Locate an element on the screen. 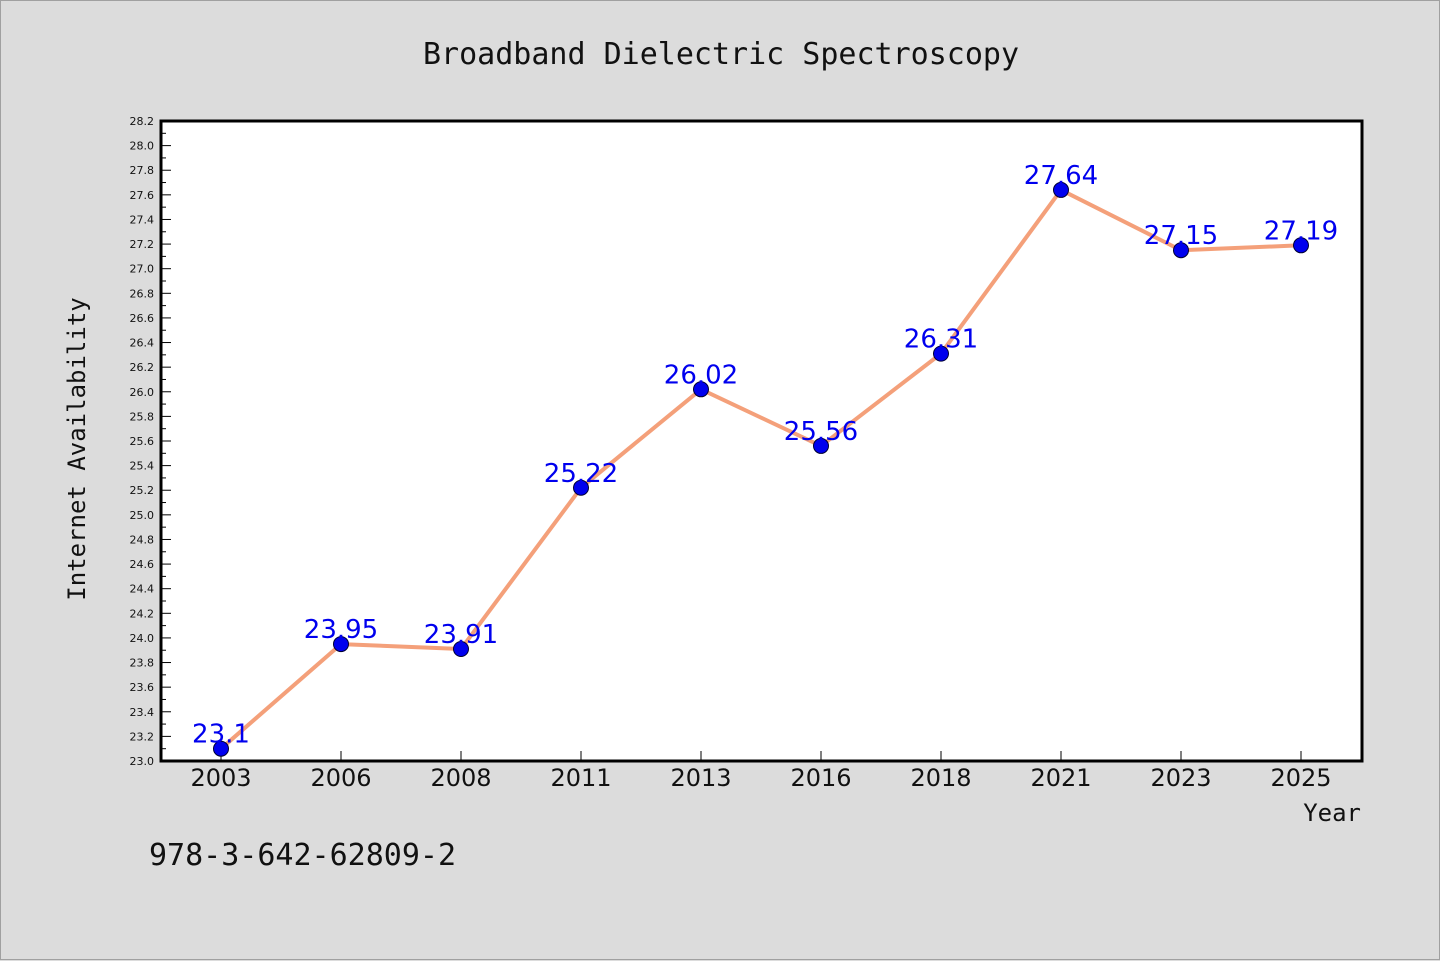 The image size is (1440, 961). y-tick-label: 27.2 is located at coordinates (142, 244).